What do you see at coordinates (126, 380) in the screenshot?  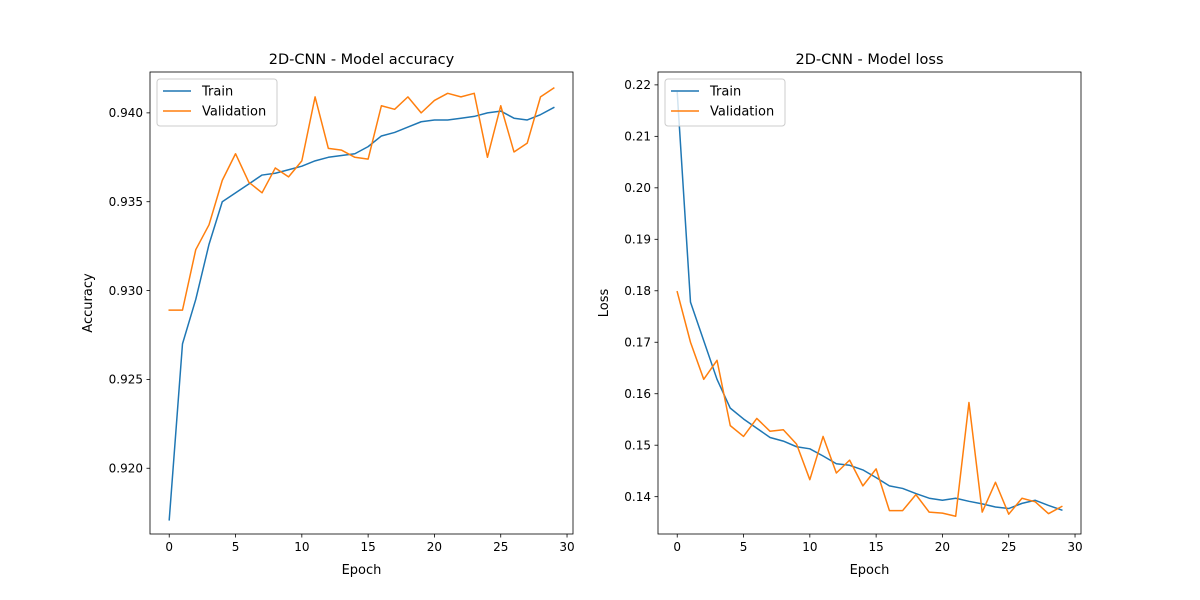 I see `y-tick-label: 0.925` at bounding box center [126, 380].